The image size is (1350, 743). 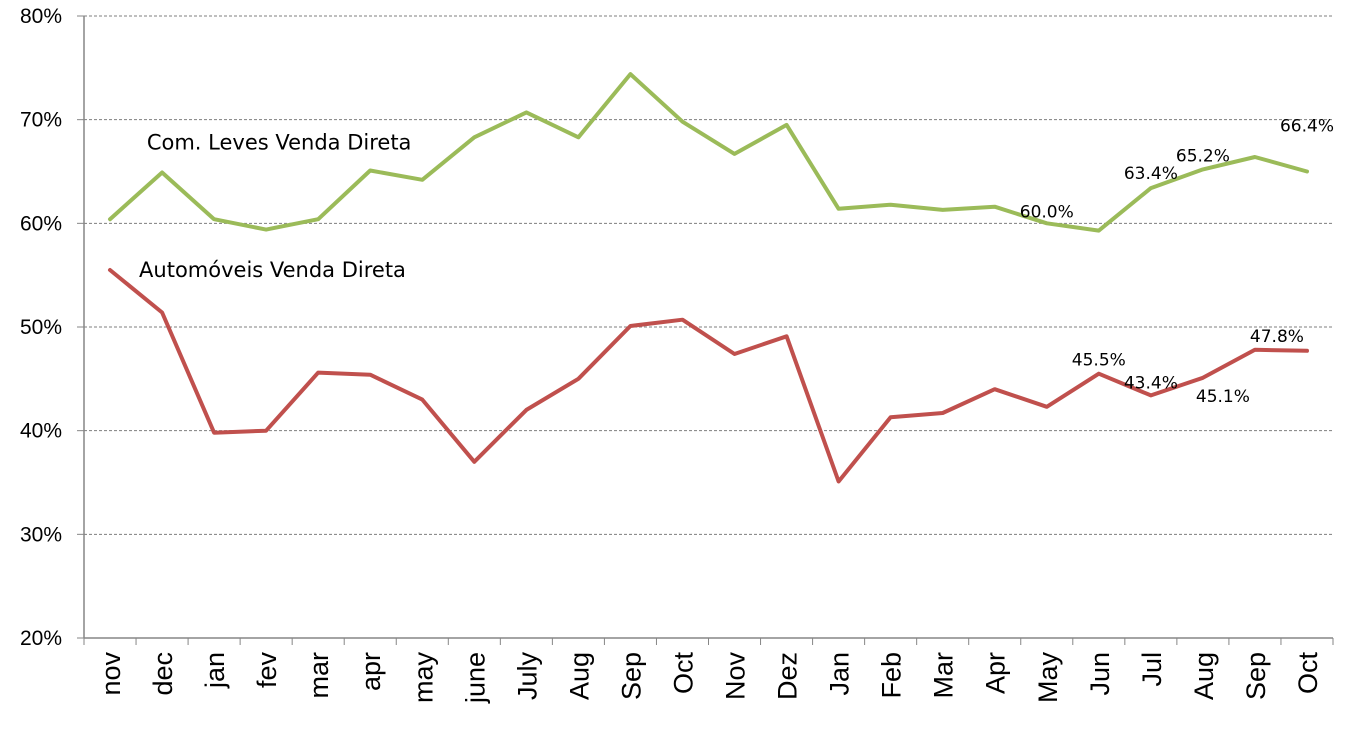 What do you see at coordinates (279, 142) in the screenshot?
I see `series-name-label: Com. Leves Venda Direta` at bounding box center [279, 142].